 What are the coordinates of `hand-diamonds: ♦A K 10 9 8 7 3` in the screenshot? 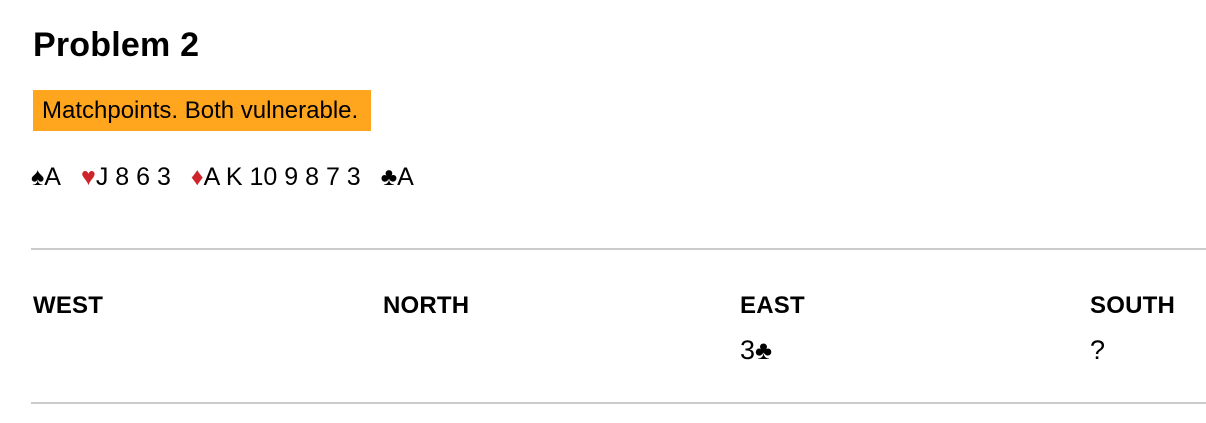 It's located at (276, 177).